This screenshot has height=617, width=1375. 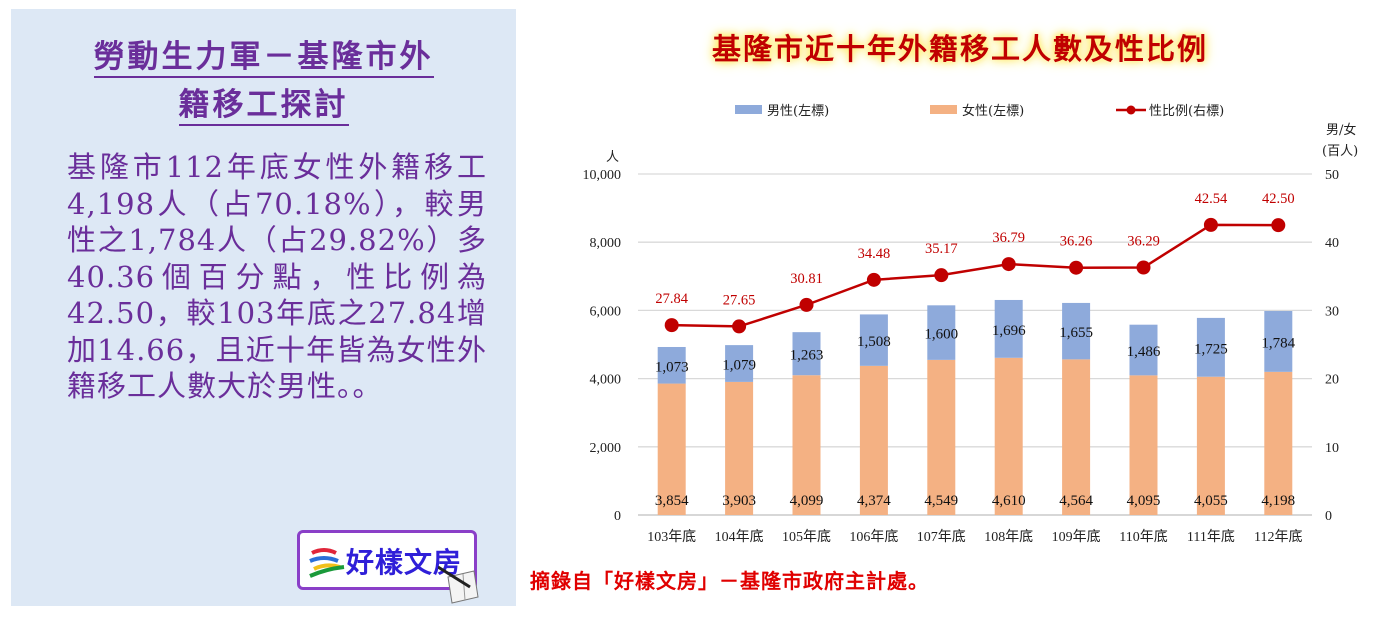 What do you see at coordinates (1211, 537) in the screenshot?
I see `category-label: 111年底` at bounding box center [1211, 537].